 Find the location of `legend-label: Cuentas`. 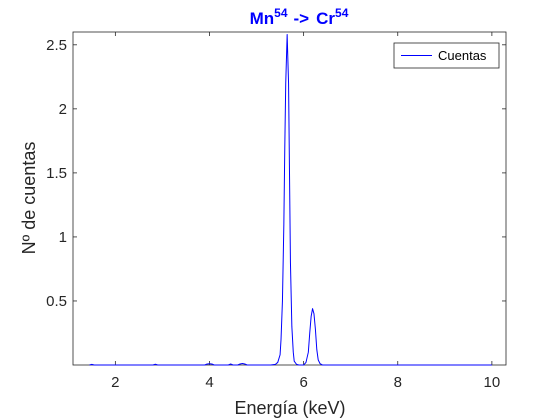

legend-label: Cuentas is located at coordinates (462, 55).